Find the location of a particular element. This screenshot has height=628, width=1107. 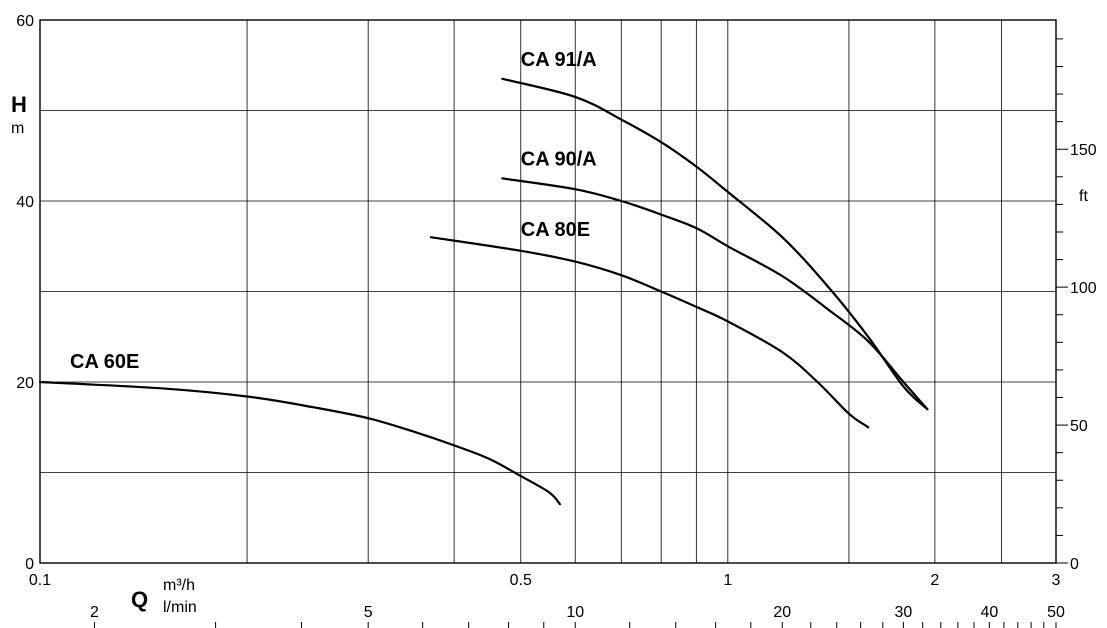

x-tick-label: 3 is located at coordinates (1056, 580).